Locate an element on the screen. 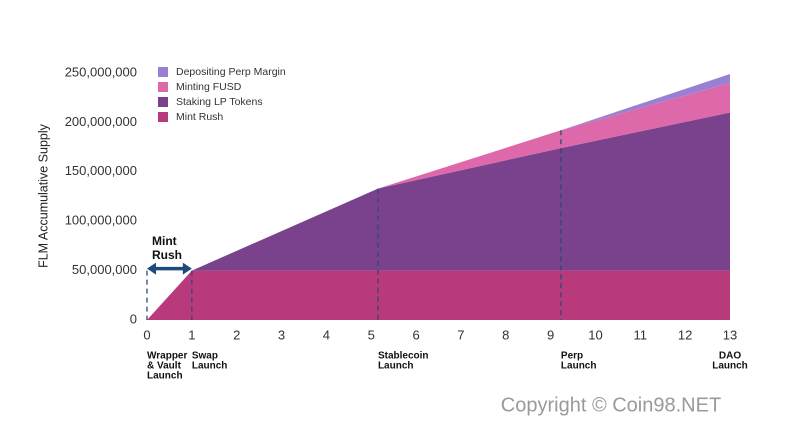  x-tick-label: 2 is located at coordinates (236, 334).